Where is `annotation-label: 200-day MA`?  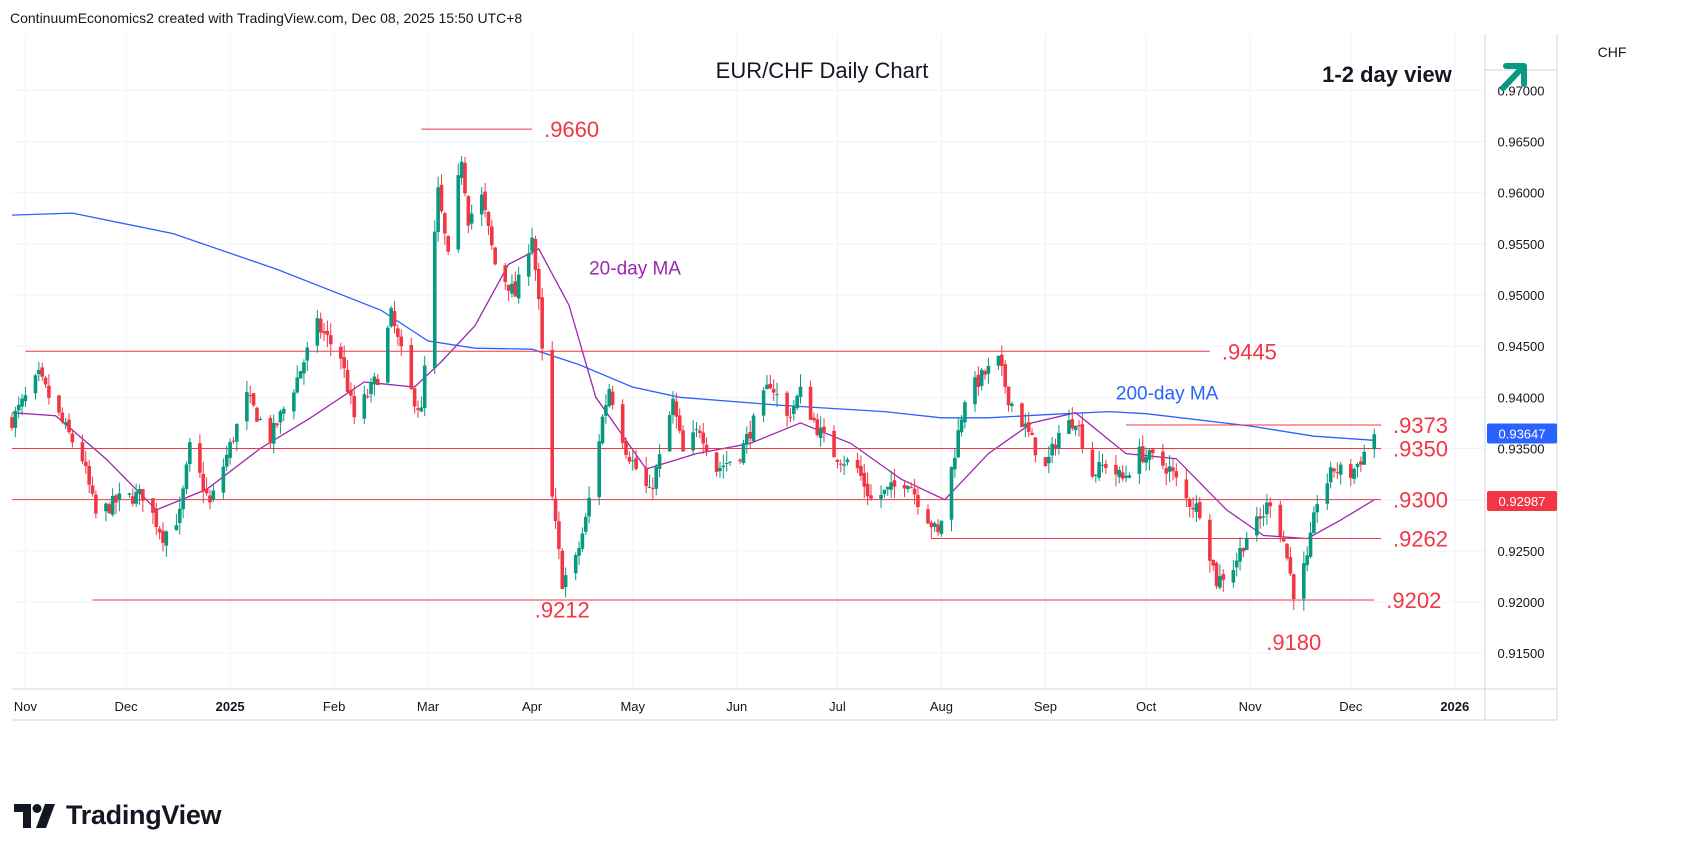
annotation-label: 200-day MA is located at coordinates (1167, 393).